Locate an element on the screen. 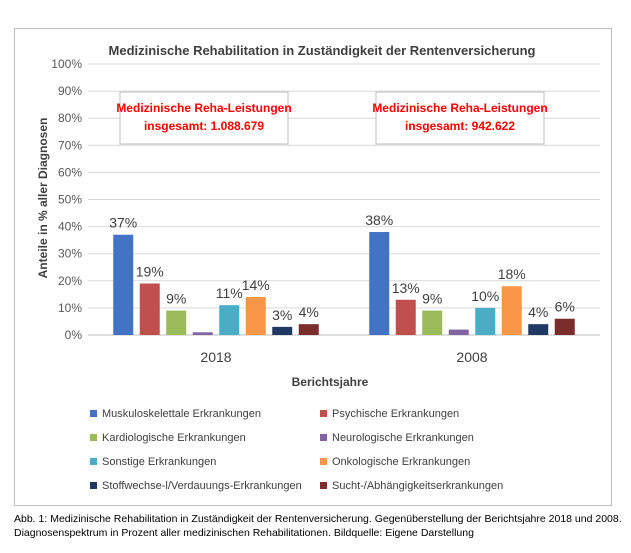 The image size is (631, 553). legend-label: Muskuloskelettale Erkrankungen is located at coordinates (181, 414).